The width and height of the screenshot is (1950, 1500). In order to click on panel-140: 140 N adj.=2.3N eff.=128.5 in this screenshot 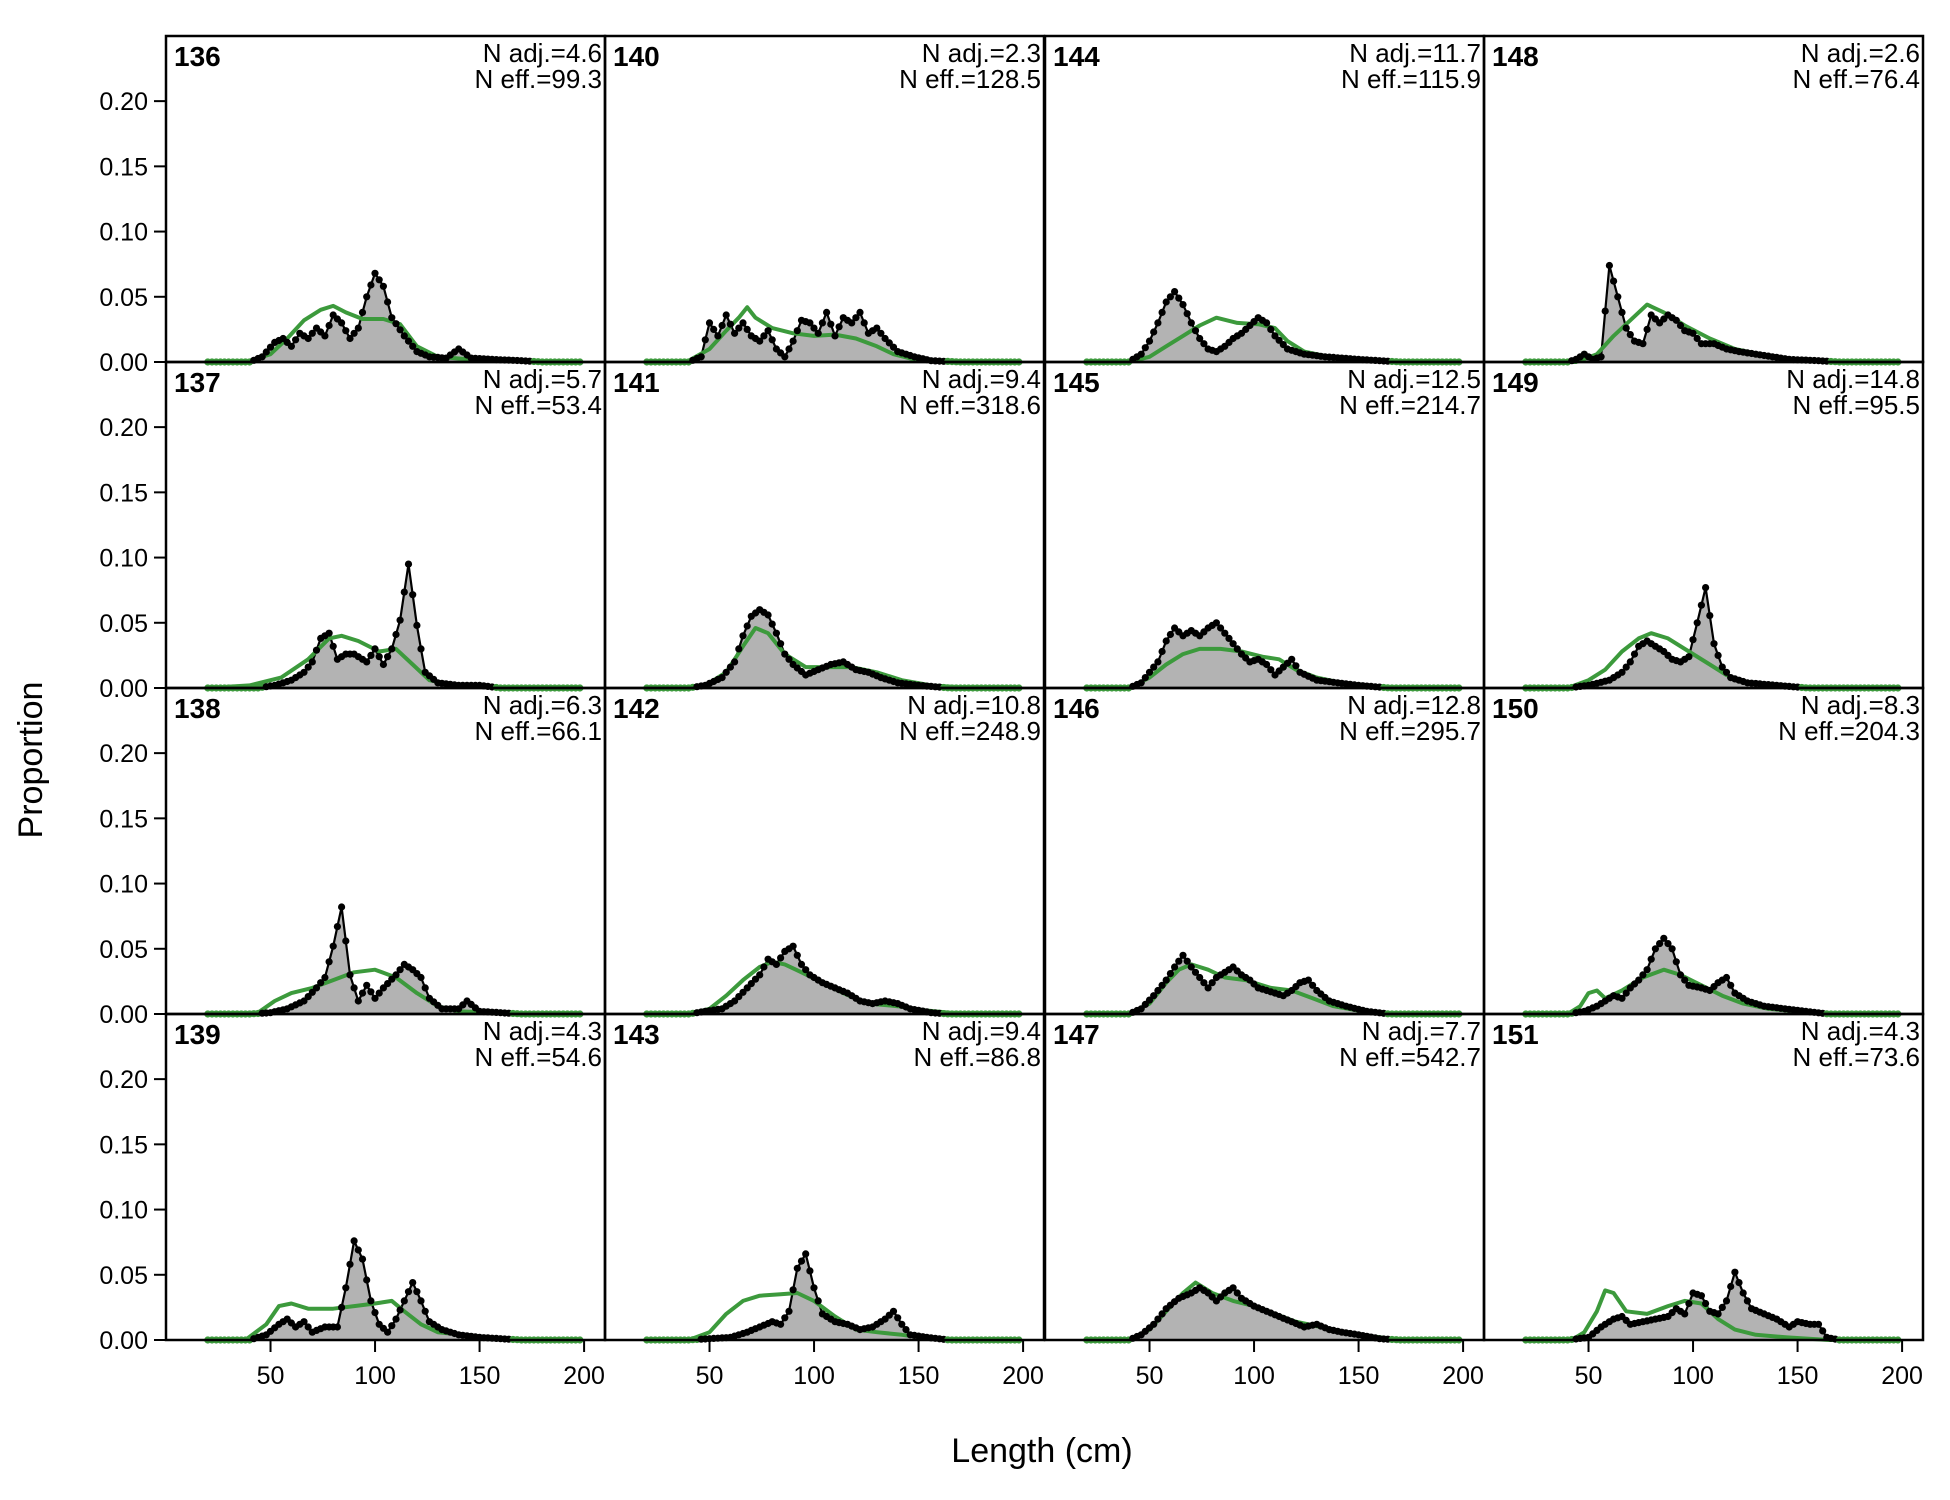, I will do `click(824, 200)`.